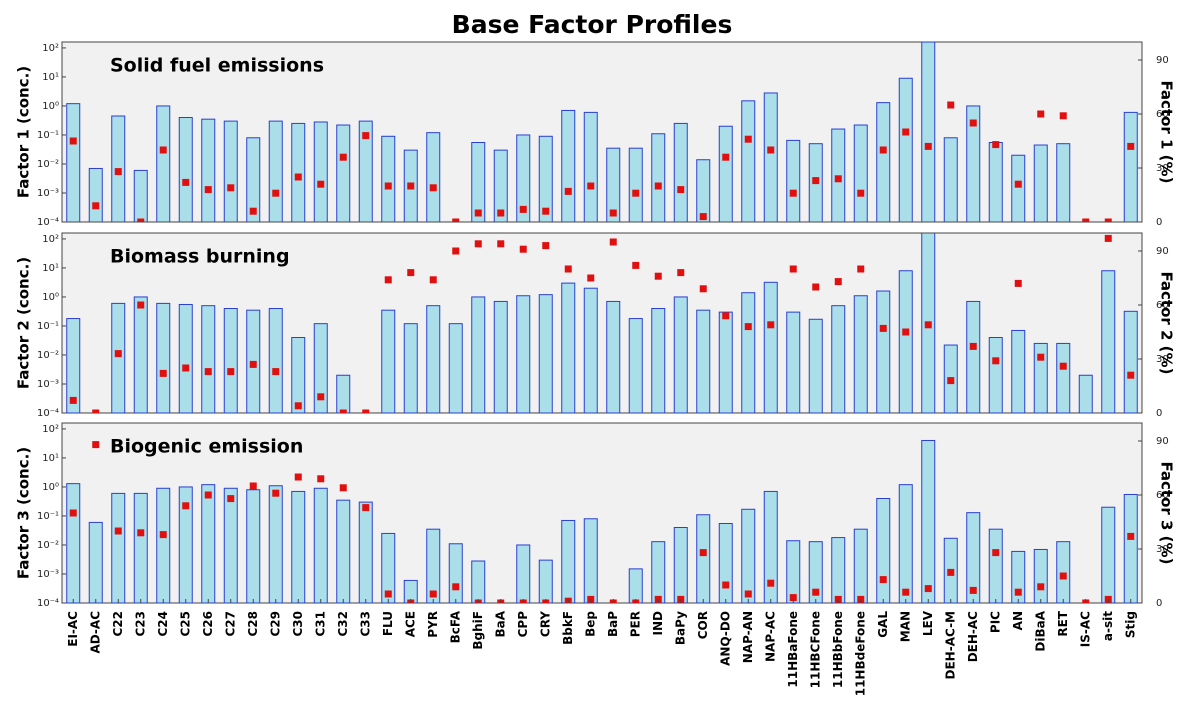 The height and width of the screenshot is (726, 1183). What do you see at coordinates (275, 624) in the screenshot?
I see `x-tick-label: C29` at bounding box center [275, 624].